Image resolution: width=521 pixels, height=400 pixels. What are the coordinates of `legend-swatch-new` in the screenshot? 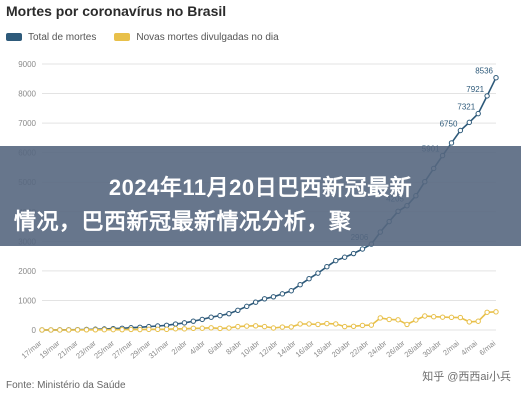 It's located at (122, 37).